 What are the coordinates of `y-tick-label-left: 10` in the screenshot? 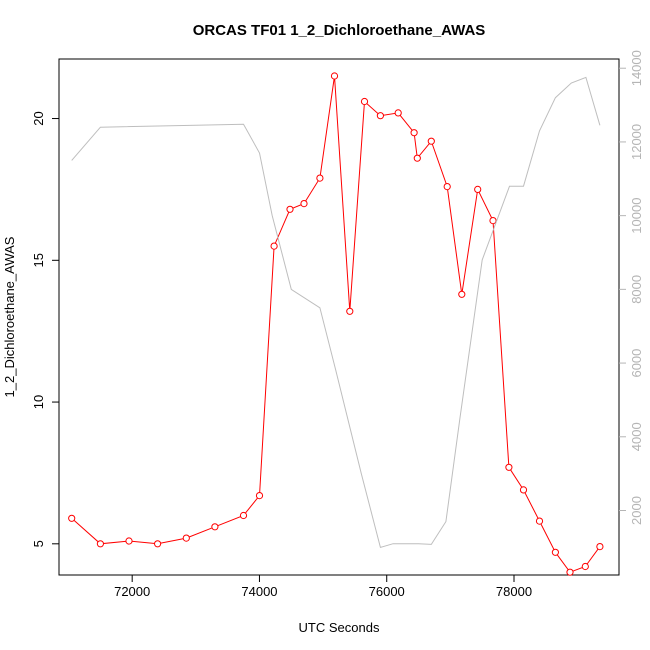 It's located at (38, 402).